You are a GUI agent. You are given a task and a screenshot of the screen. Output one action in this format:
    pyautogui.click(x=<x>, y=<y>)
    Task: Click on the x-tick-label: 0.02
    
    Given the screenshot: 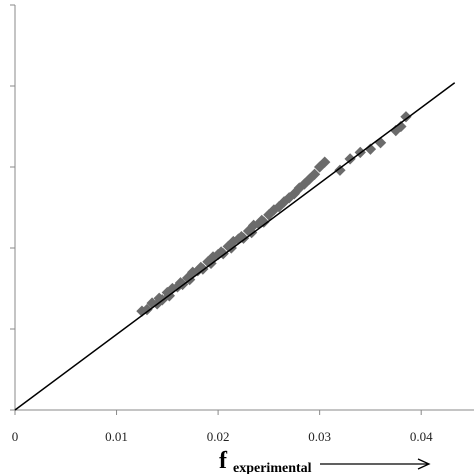 What is the action you would take?
    pyautogui.click(x=218, y=436)
    